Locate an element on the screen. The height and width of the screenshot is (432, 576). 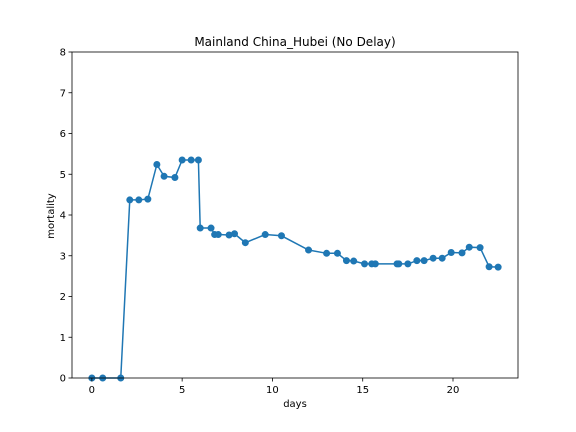
y-tick-label: 5 is located at coordinates (63, 175).